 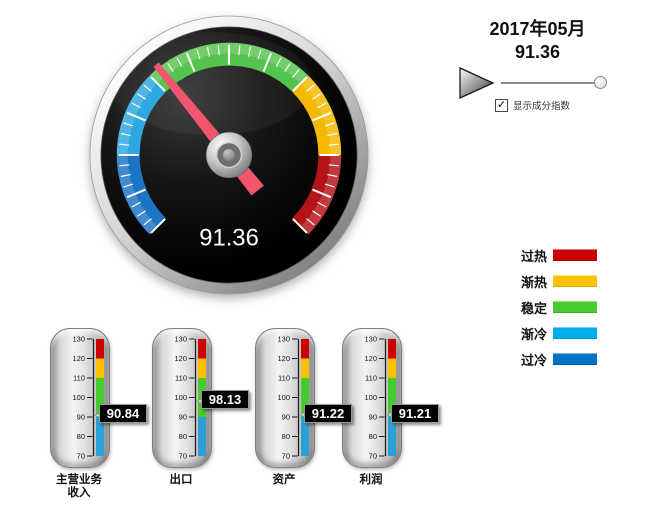 I want to click on slider-handle, so click(x=600, y=82).